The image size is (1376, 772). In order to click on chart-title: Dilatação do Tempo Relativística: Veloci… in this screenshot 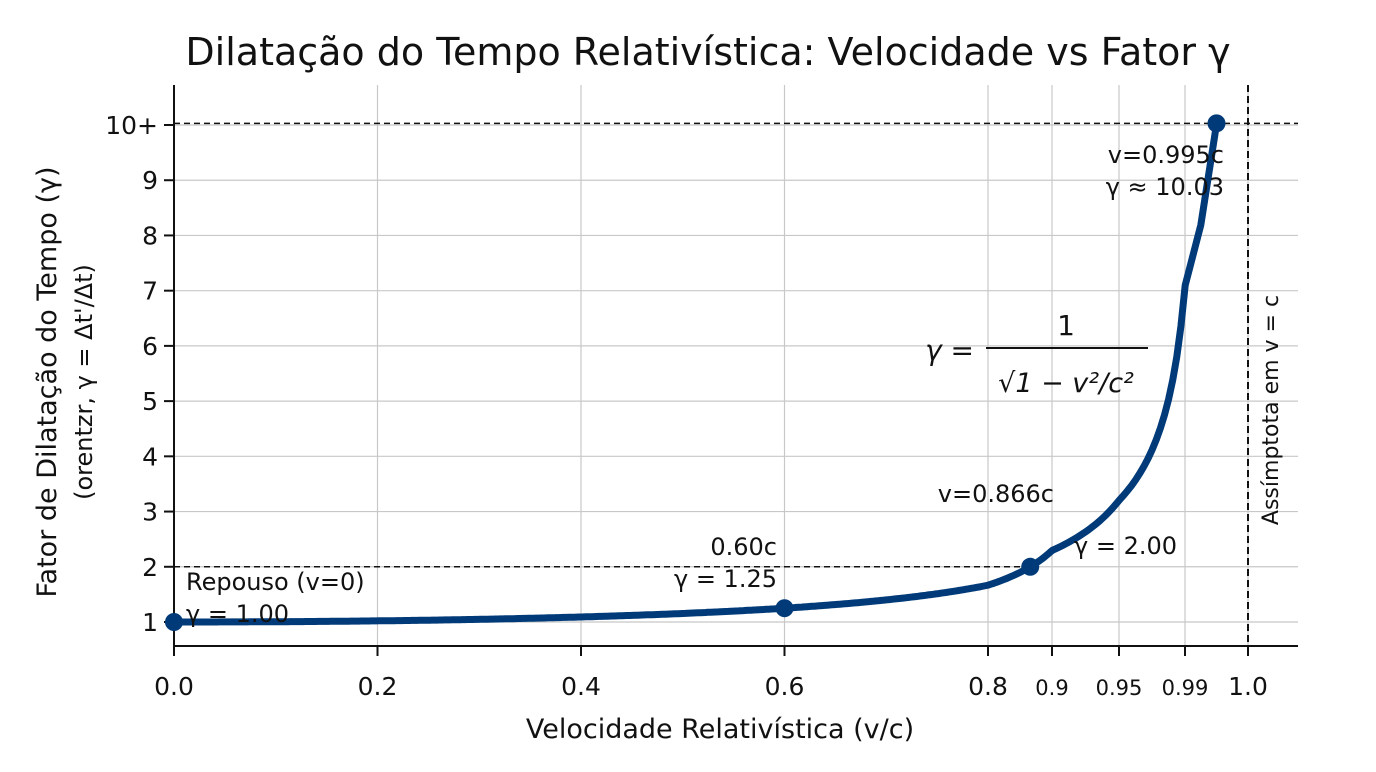, I will do `click(707, 52)`.